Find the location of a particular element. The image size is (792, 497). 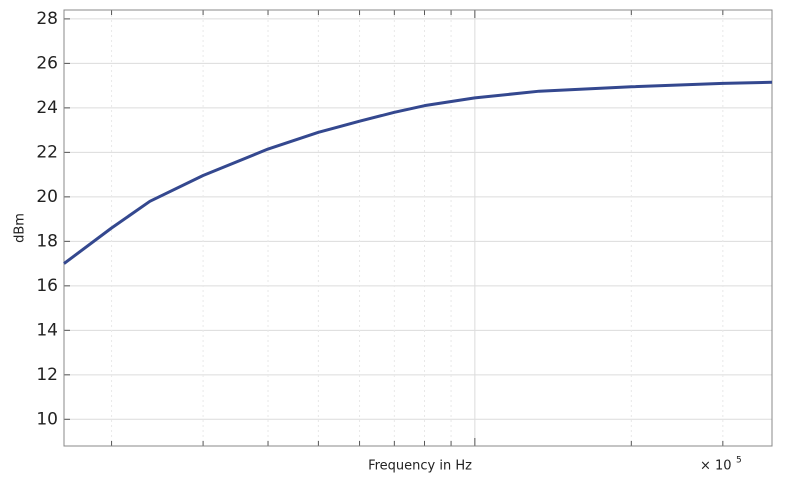

y-tick-label: 16 is located at coordinates (47, 286).